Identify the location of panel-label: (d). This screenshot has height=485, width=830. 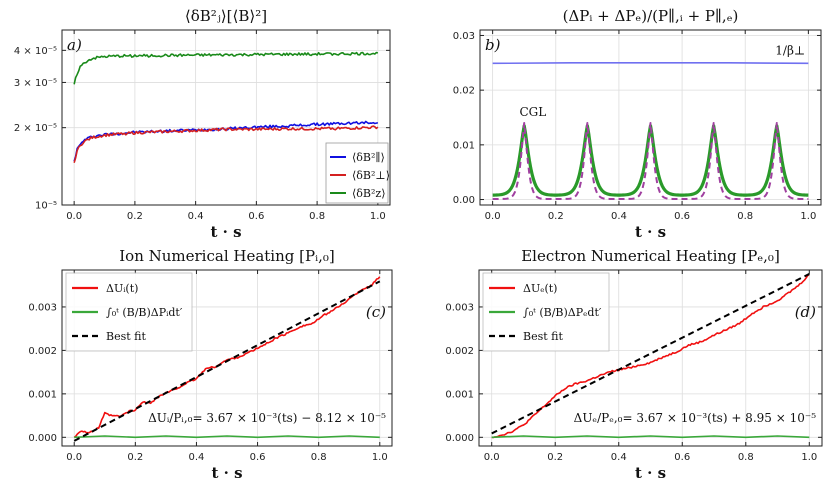
(805, 312).